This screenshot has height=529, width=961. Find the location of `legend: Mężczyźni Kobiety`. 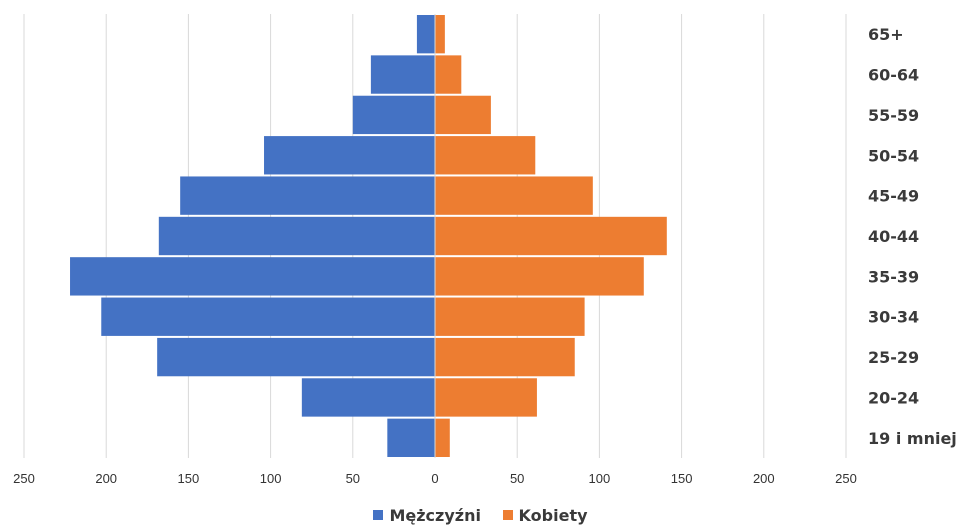

legend: Mężczyźni Kobiety is located at coordinates (480, 515).